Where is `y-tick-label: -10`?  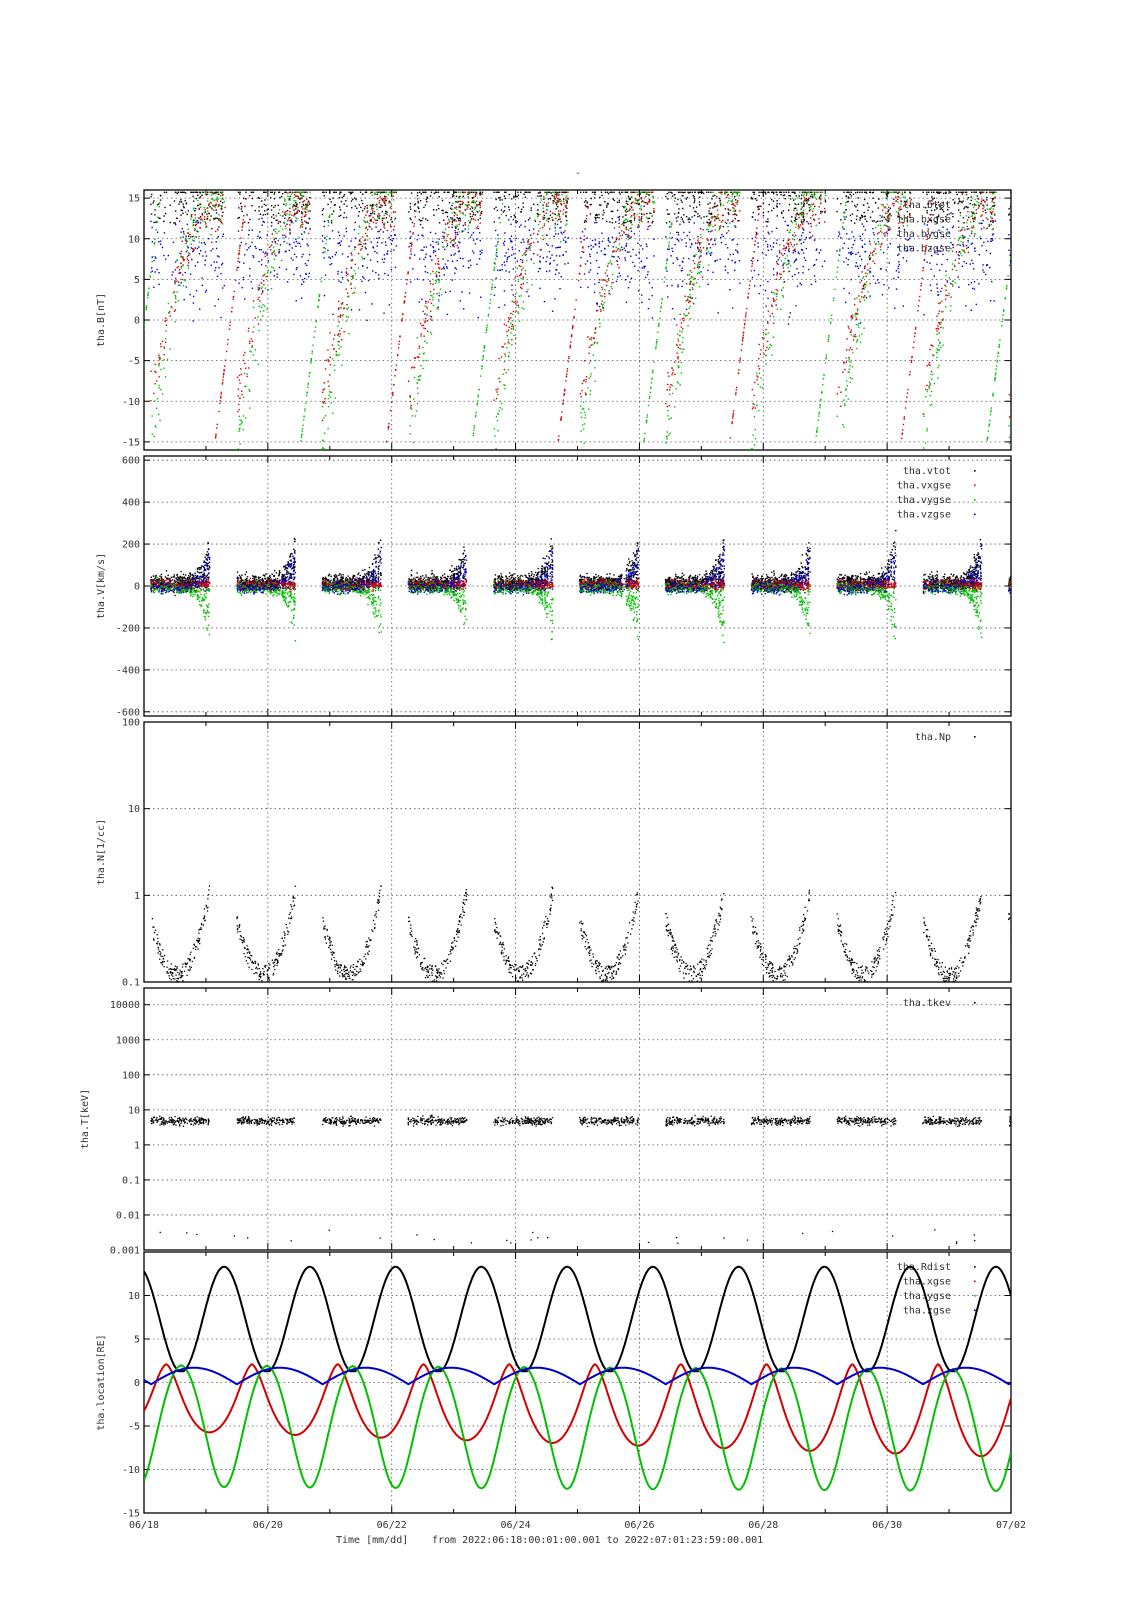
y-tick-label: -10 is located at coordinates (131, 402).